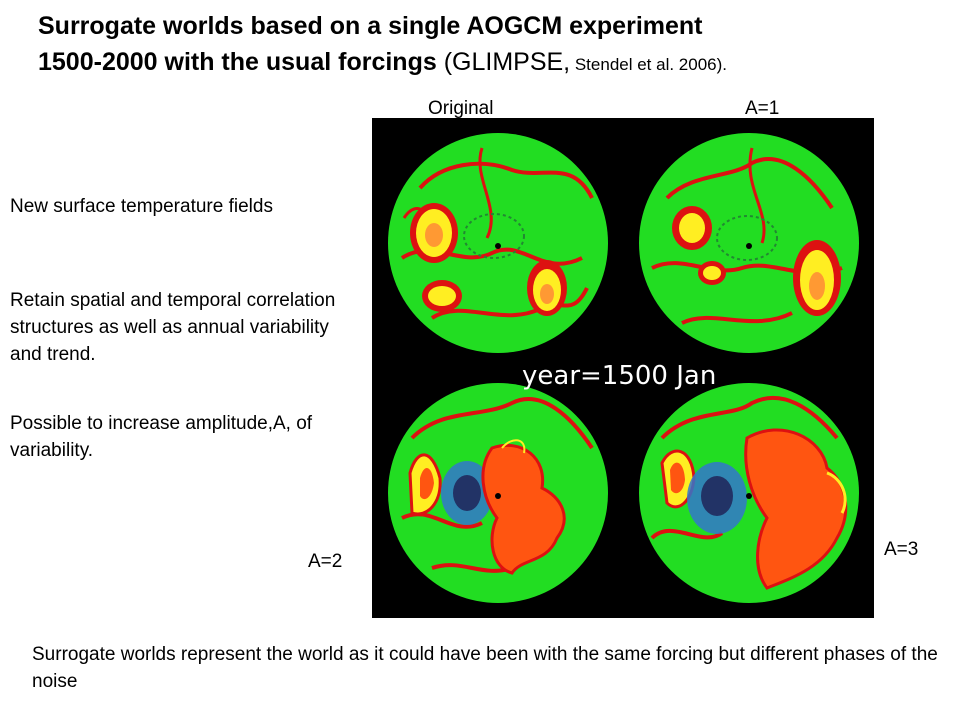 The height and width of the screenshot is (720, 960). Describe the element at coordinates (749, 493) in the screenshot. I see `map-a3` at that location.